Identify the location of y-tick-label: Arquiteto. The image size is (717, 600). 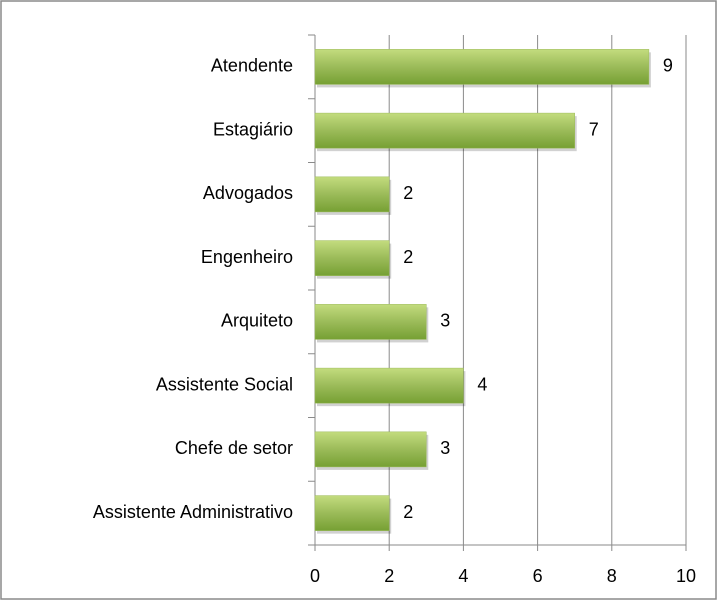
(257, 321).